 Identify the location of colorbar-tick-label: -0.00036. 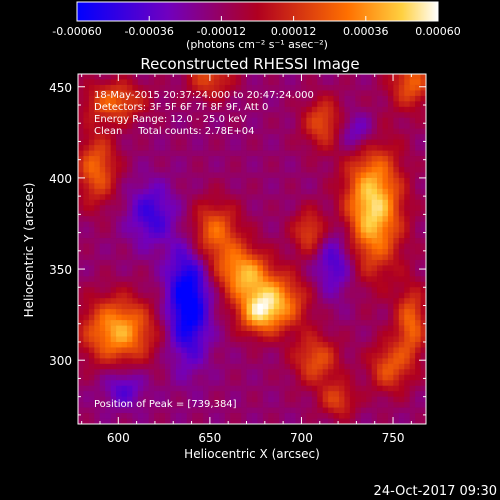
(148, 31).